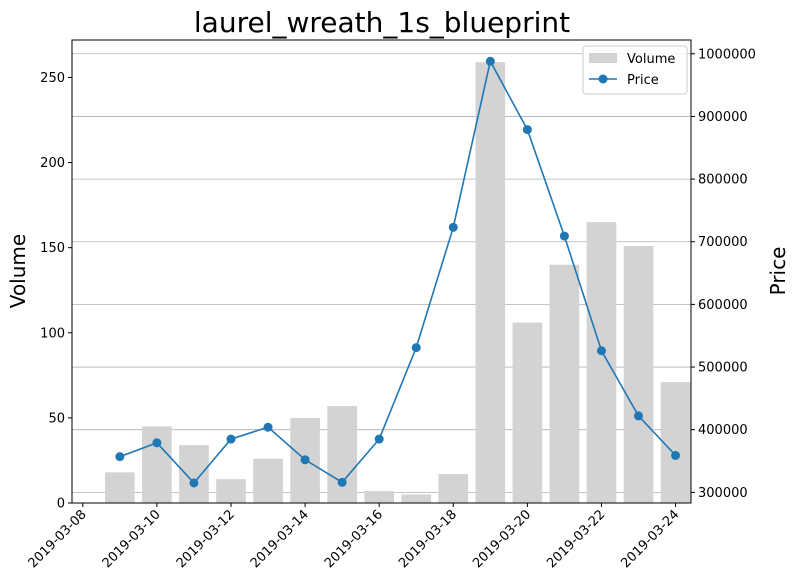 Image resolution: width=798 pixels, height=588 pixels. I want to click on y2-tick-label: 1000000, so click(727, 54).